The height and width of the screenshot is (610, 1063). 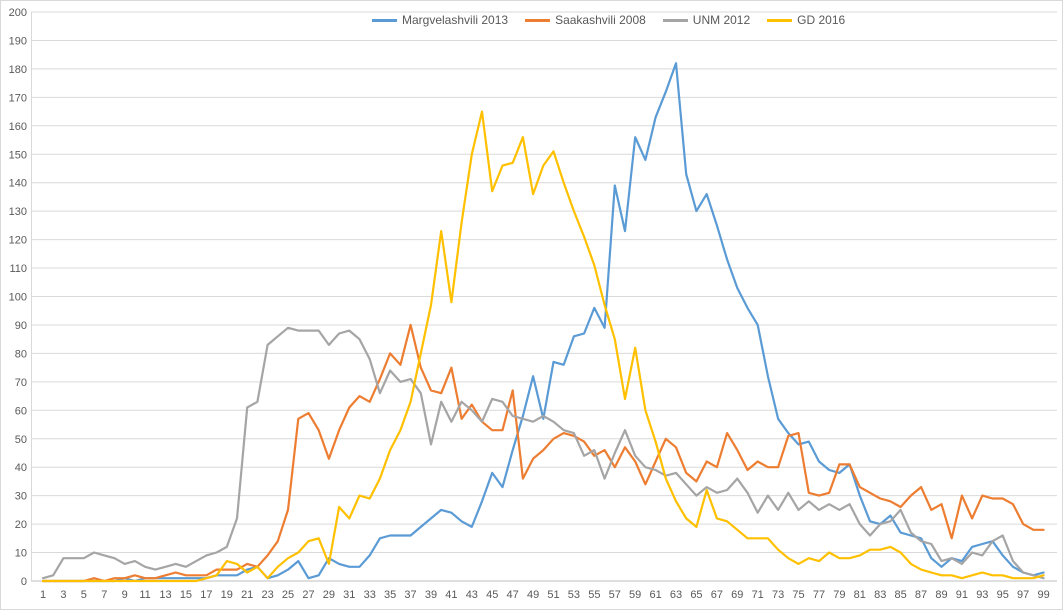 I want to click on x-axis-tick-label: 97, so click(x=1023, y=595).